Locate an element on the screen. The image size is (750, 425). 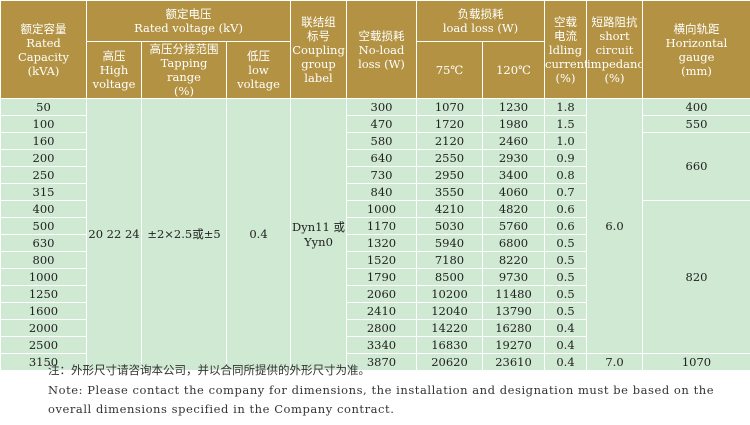
table-row: 3150 3870 20620 23610 0.4 7.0 1070 is located at coordinates (375, 362).